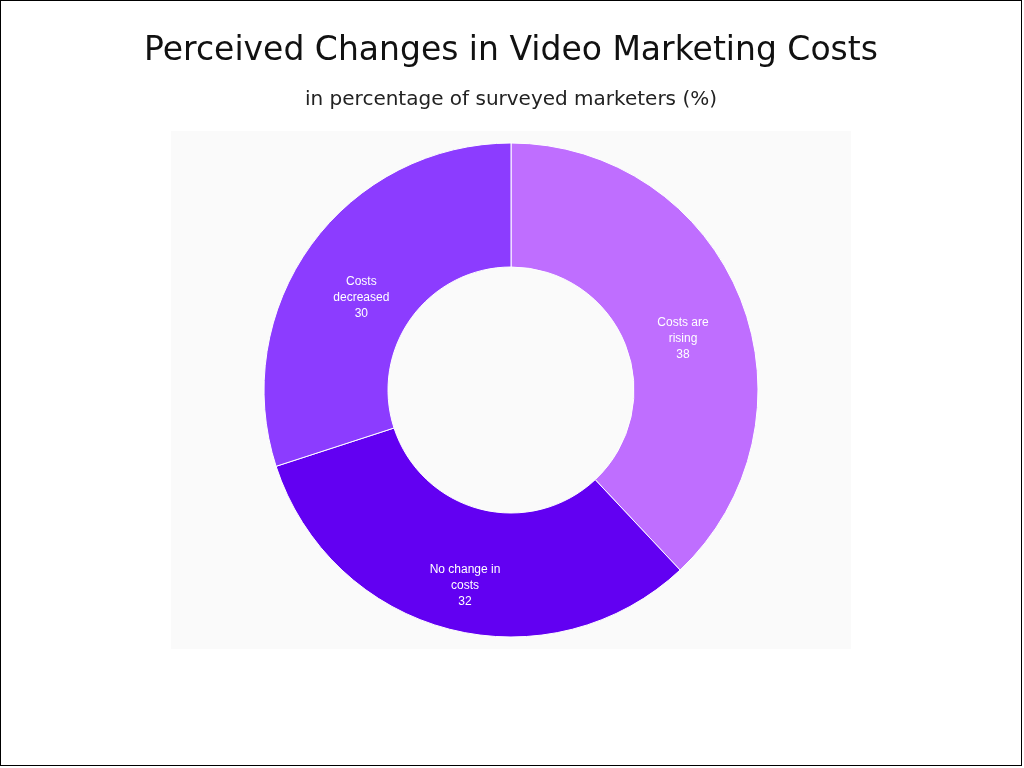  Describe the element at coordinates (465, 601) in the screenshot. I see `data-label: 32` at that location.